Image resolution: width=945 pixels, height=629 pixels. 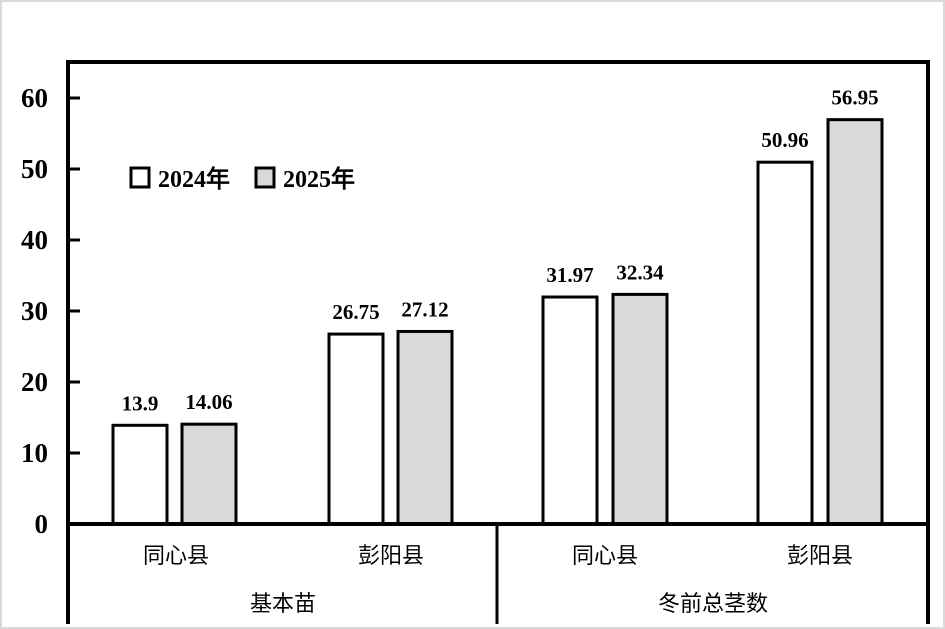 What do you see at coordinates (424, 309) in the screenshot?
I see `data-label: 27.12` at bounding box center [424, 309].